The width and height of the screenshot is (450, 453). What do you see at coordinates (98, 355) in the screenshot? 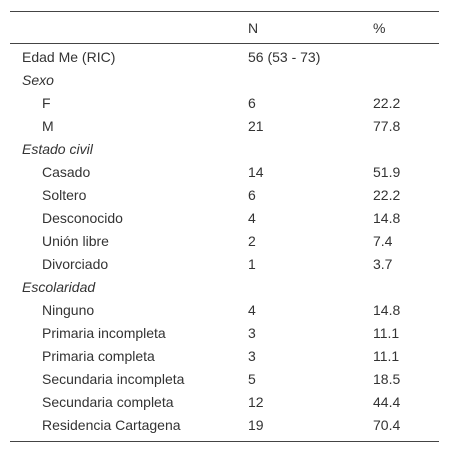
I see `row-label: Primaria completa` at bounding box center [98, 355].